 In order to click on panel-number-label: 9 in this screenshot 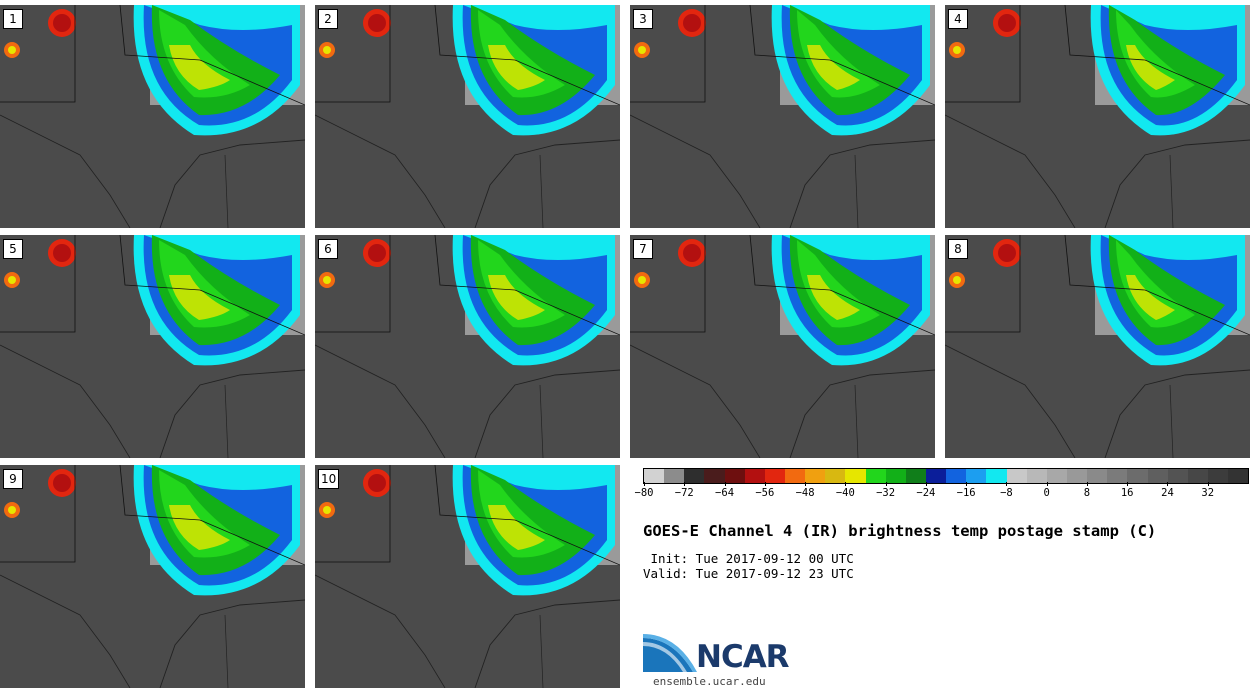, I will do `click(13, 479)`.